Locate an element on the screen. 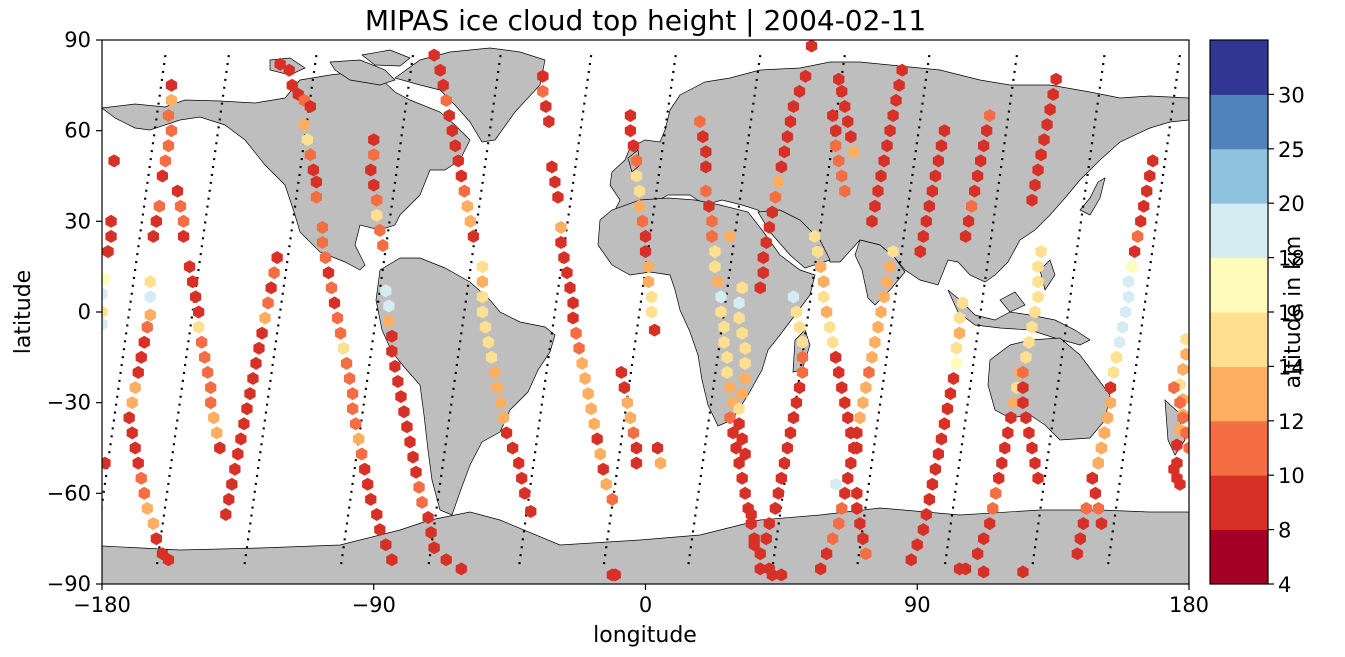 The width and height of the screenshot is (1345, 657). chart-title: MIPAS ice cloud top height | 2004-02-11 is located at coordinates (645, 20).